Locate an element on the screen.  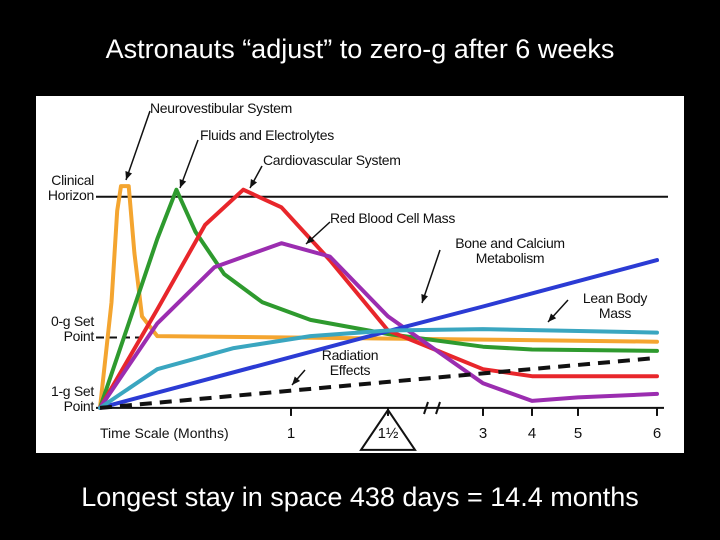
x-axis-label: Time Scale (Months) is located at coordinates (164, 433).